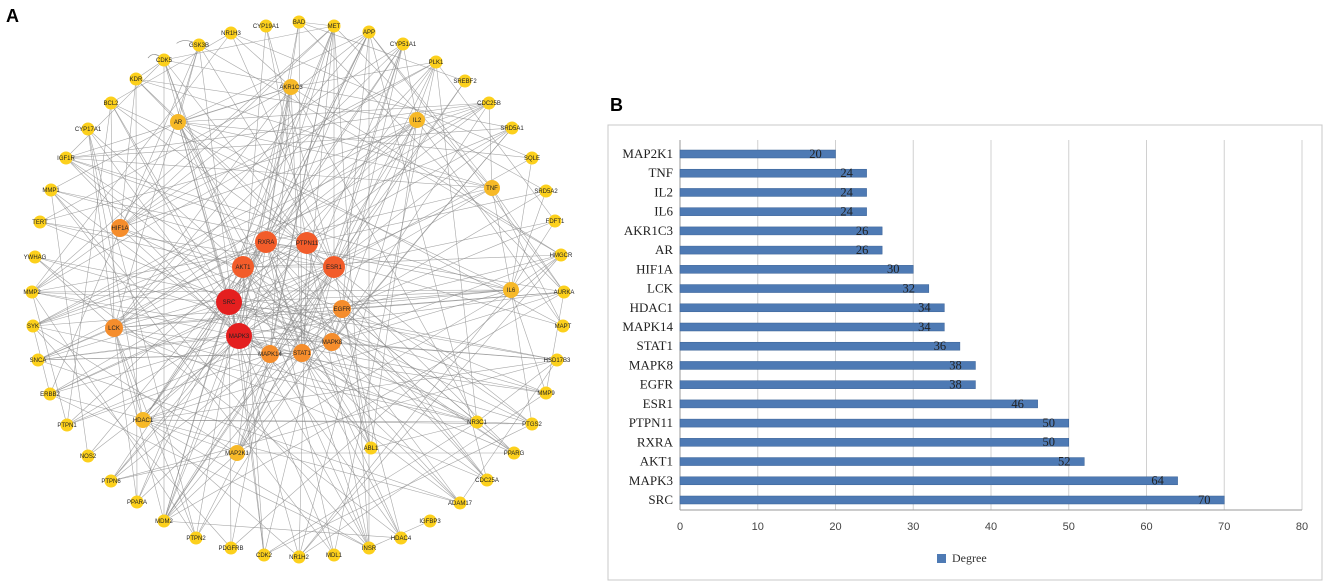 The height and width of the screenshot is (585, 1325). What do you see at coordinates (489, 103) in the screenshot?
I see `network-node-cdc25b: CDC25B` at bounding box center [489, 103].